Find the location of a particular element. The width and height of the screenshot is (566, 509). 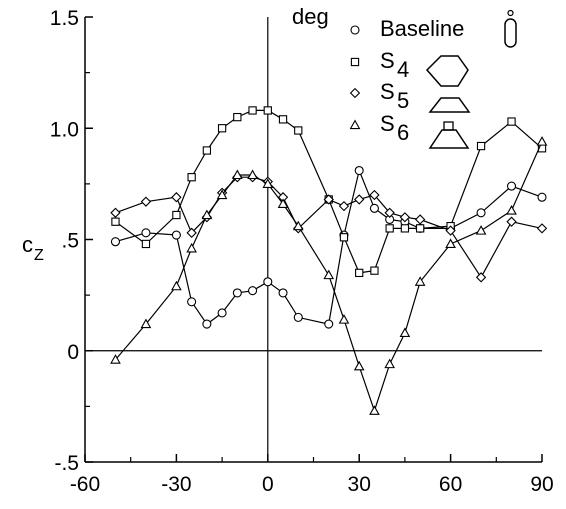

legend-label-subscript: 5 is located at coordinates (403, 100).